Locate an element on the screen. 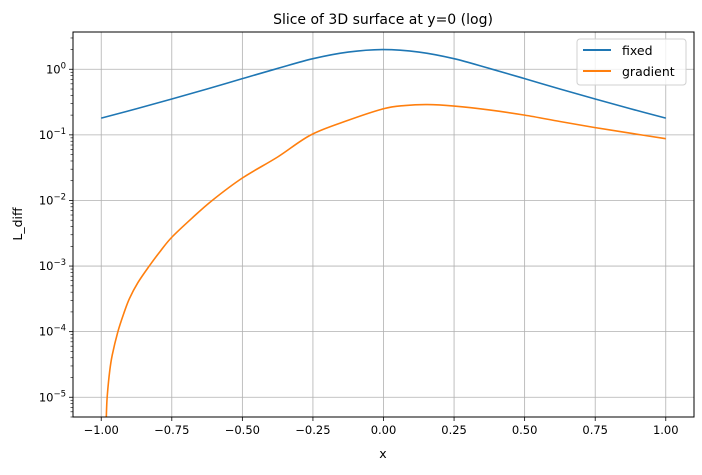 Image resolution: width=702 pixels, height=475 pixels. y-tick-label: 10⁰ is located at coordinates (56, 68).